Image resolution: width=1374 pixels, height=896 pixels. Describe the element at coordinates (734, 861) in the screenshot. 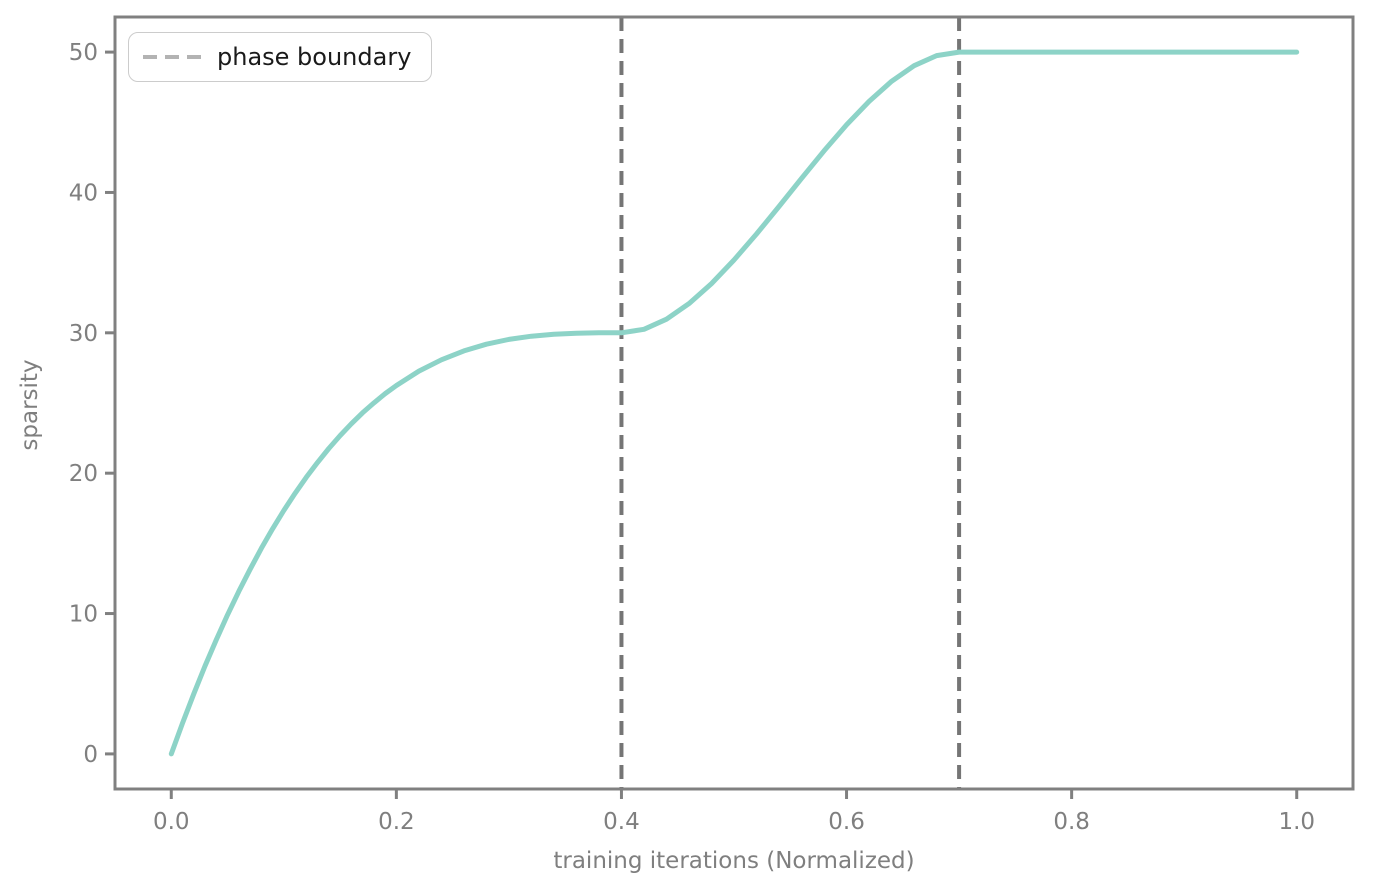

I see `x-axis-label: training iterations (Normalized)` at that location.